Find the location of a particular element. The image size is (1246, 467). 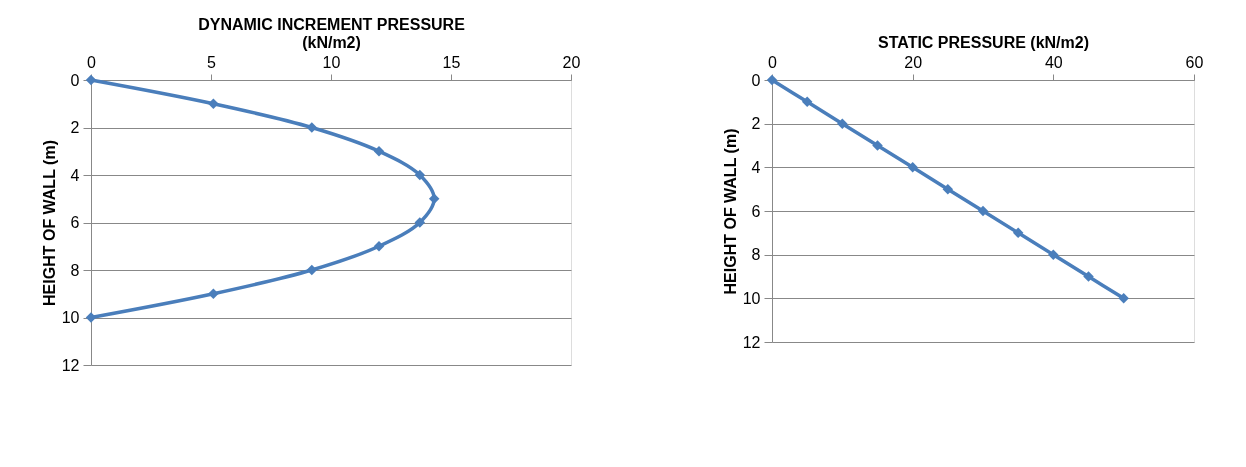

chart-title: STATIC PRESSURE (kN/m2) is located at coordinates (983, 42).